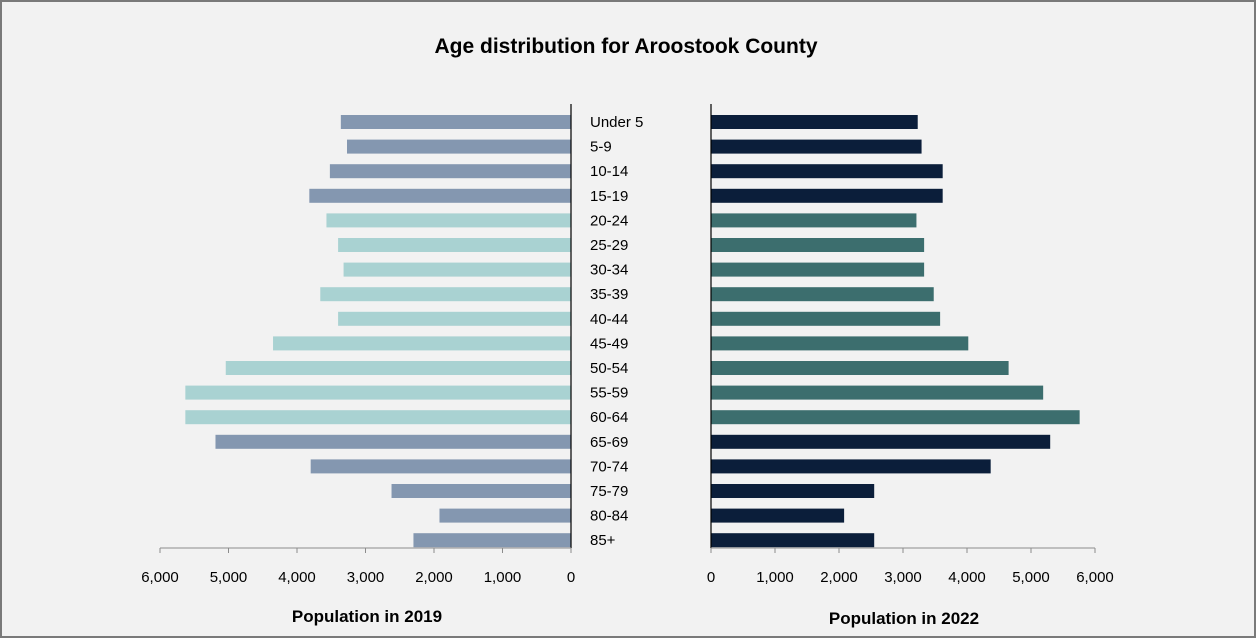 The width and height of the screenshot is (1256, 638). Describe the element at coordinates (609, 516) in the screenshot. I see `age-group-label: 80-84` at that location.